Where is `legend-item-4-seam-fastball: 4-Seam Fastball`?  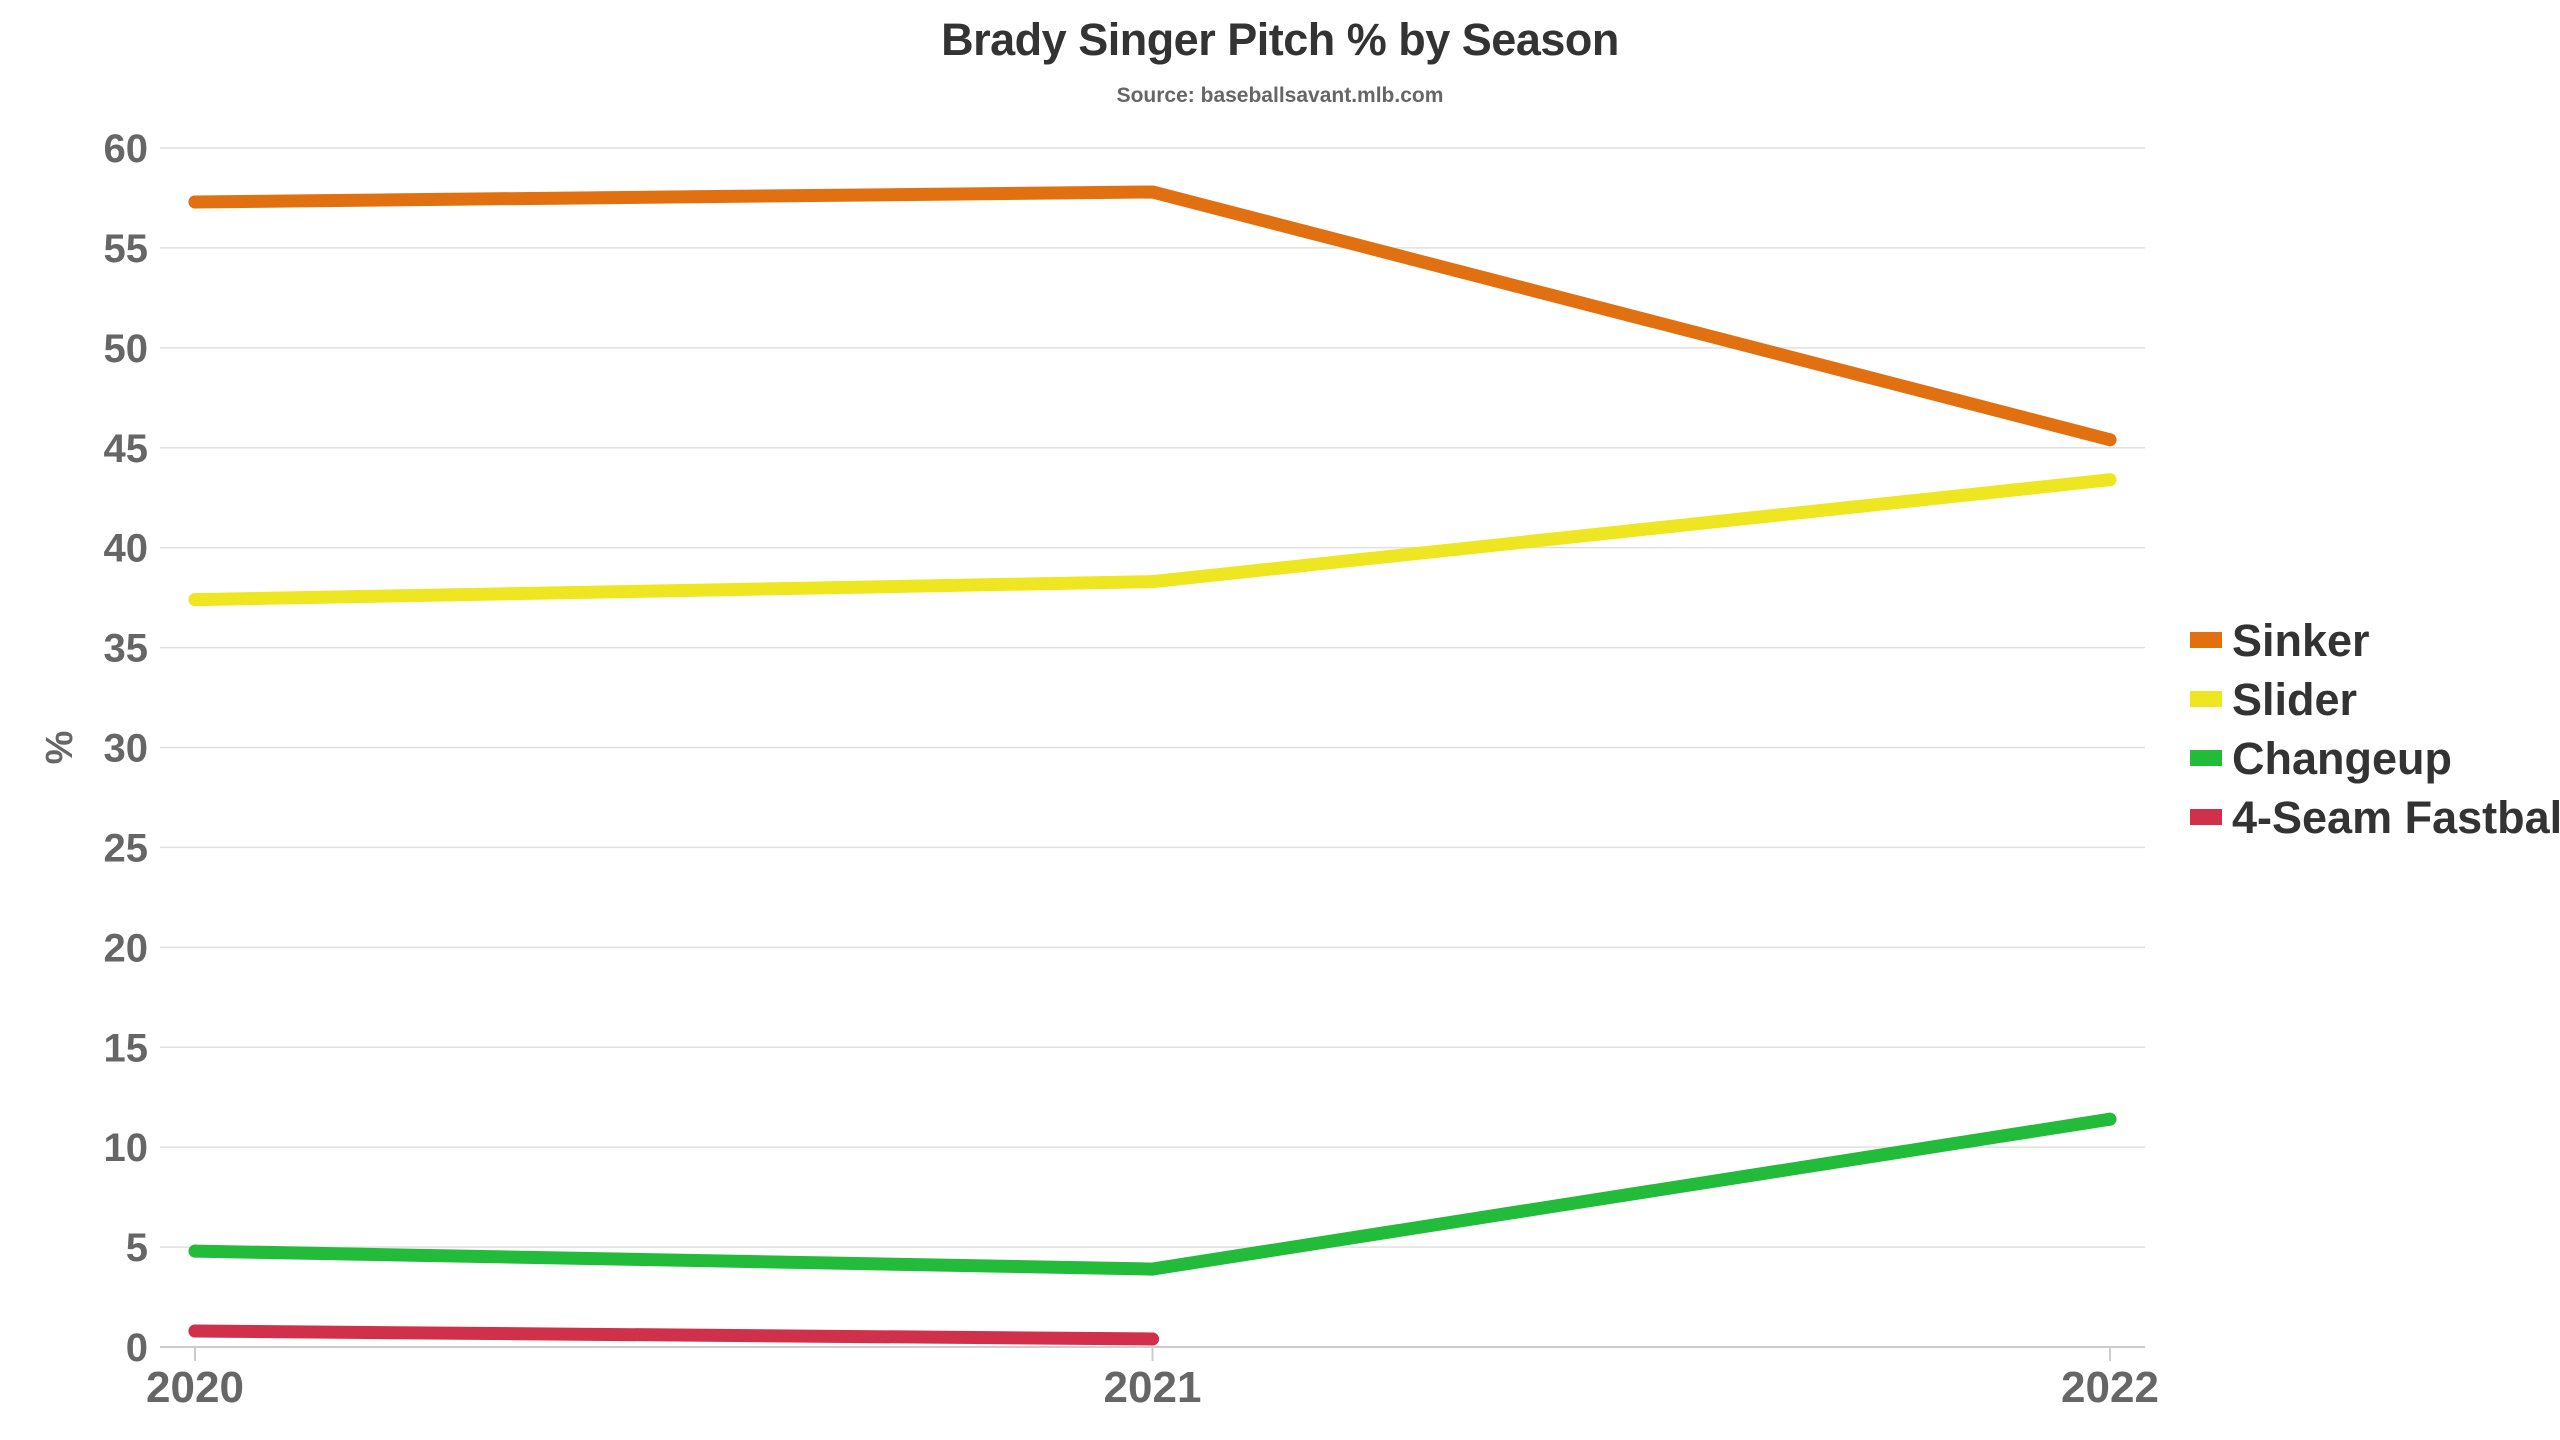
legend-item-4-seam-fastball: 4-Seam Fastball is located at coordinates (2375, 817).